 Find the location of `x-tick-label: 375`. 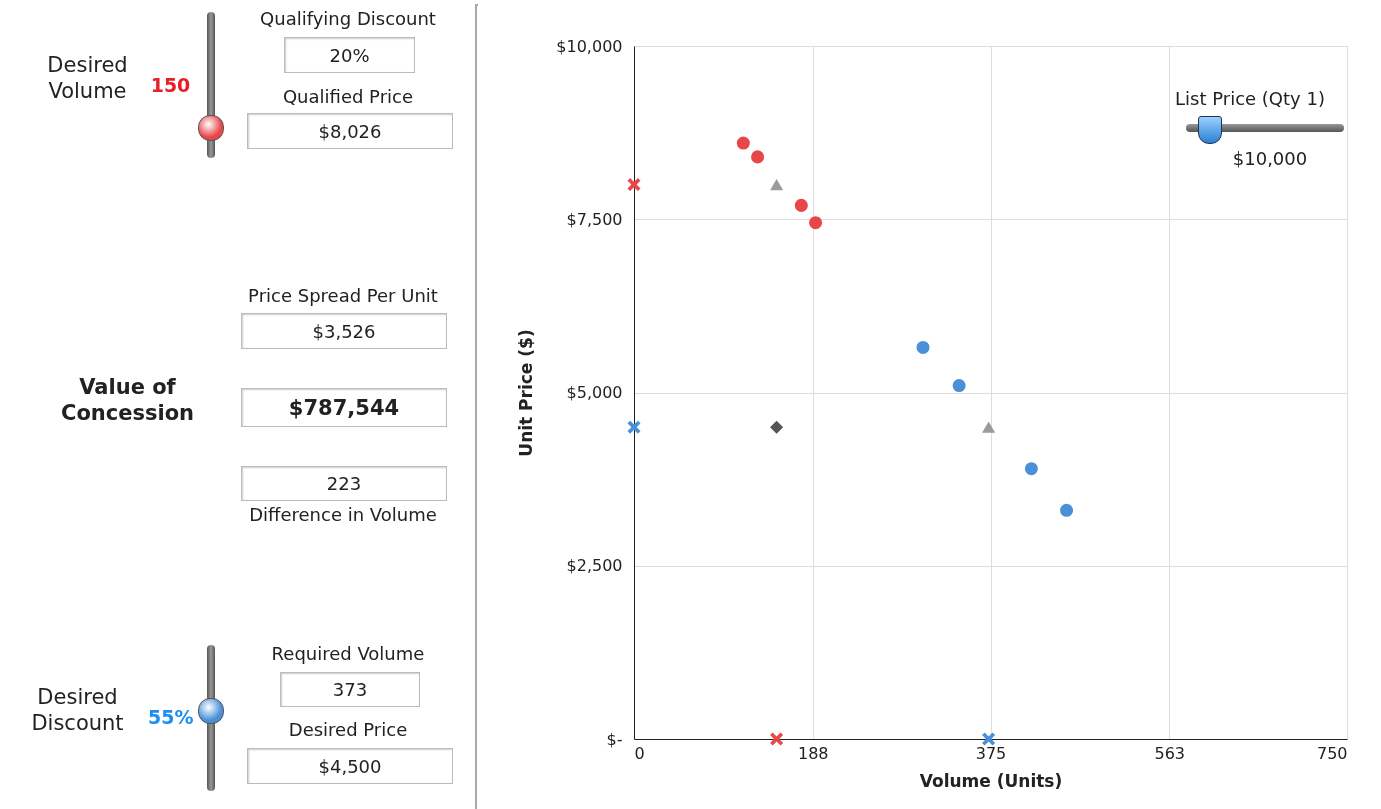

x-tick-label: 375 is located at coordinates (991, 753).